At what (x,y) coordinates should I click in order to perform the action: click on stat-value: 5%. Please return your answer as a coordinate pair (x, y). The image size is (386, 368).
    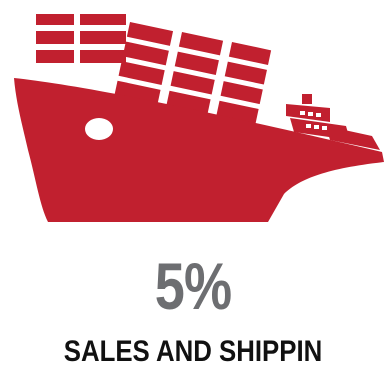
    Looking at the image, I should click on (193, 286).